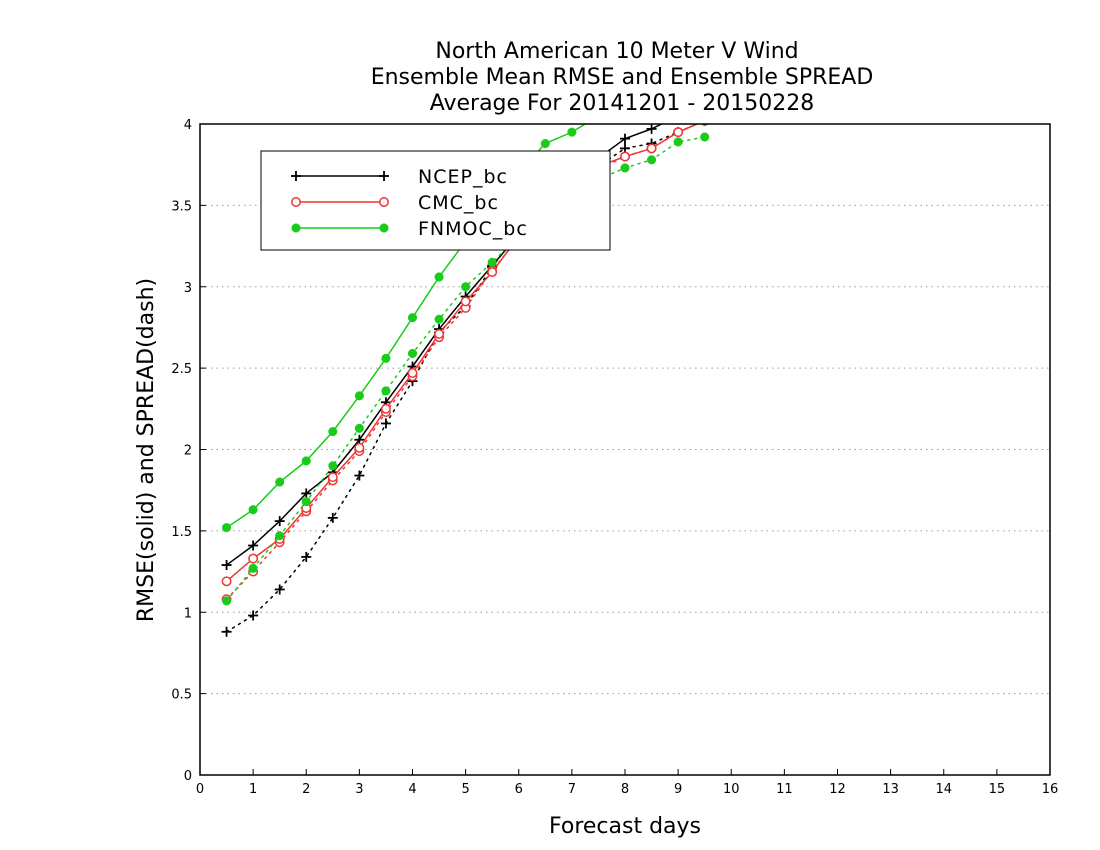 This screenshot has width=1100, height=850. I want to click on y-tick-label-4: 2, so click(188, 451).